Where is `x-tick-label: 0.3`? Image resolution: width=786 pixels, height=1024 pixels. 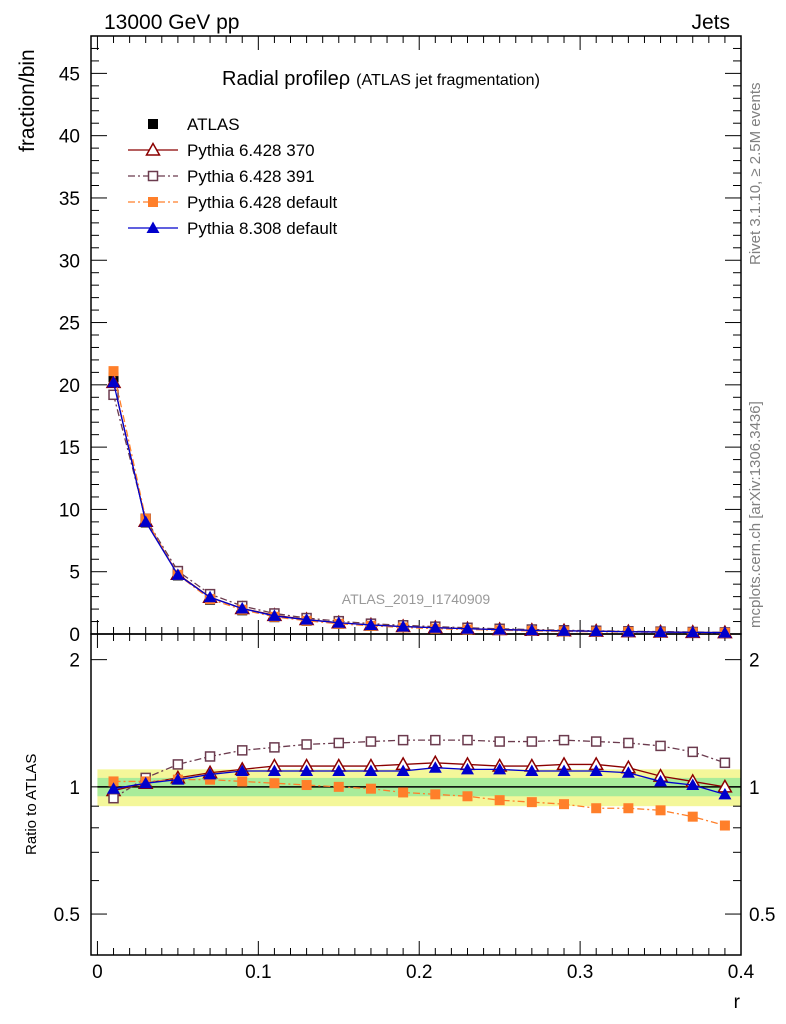 x-tick-label: 0.3 is located at coordinates (580, 972).